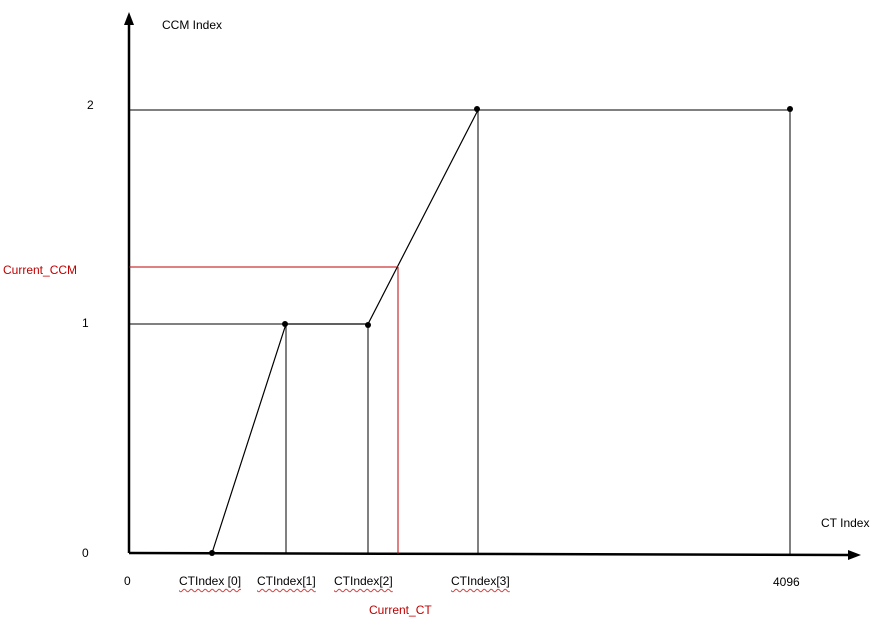  I want to click on y-tick-0: 0, so click(85, 553).